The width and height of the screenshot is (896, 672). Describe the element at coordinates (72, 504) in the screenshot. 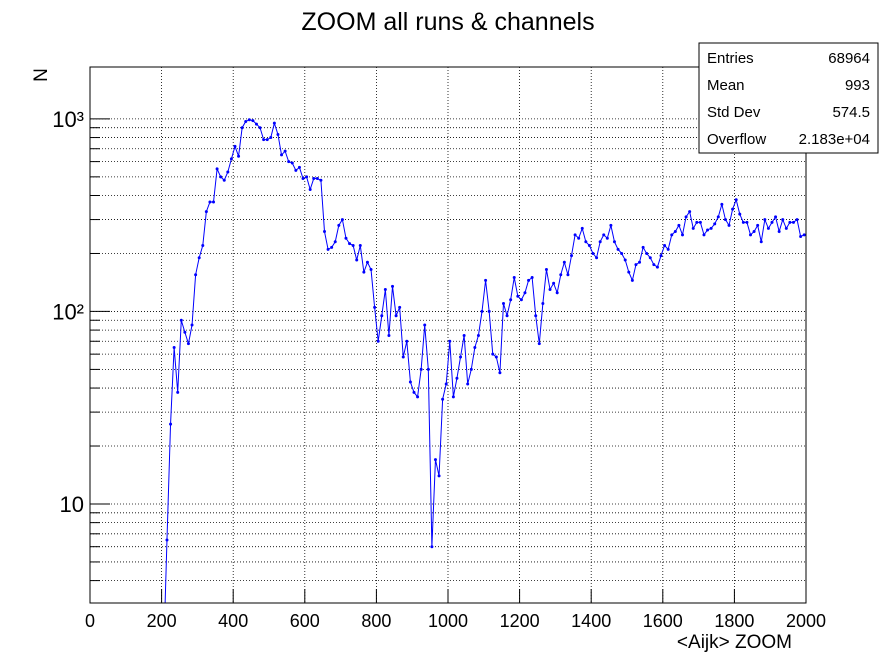

I see `y-tick-label: 10` at that location.